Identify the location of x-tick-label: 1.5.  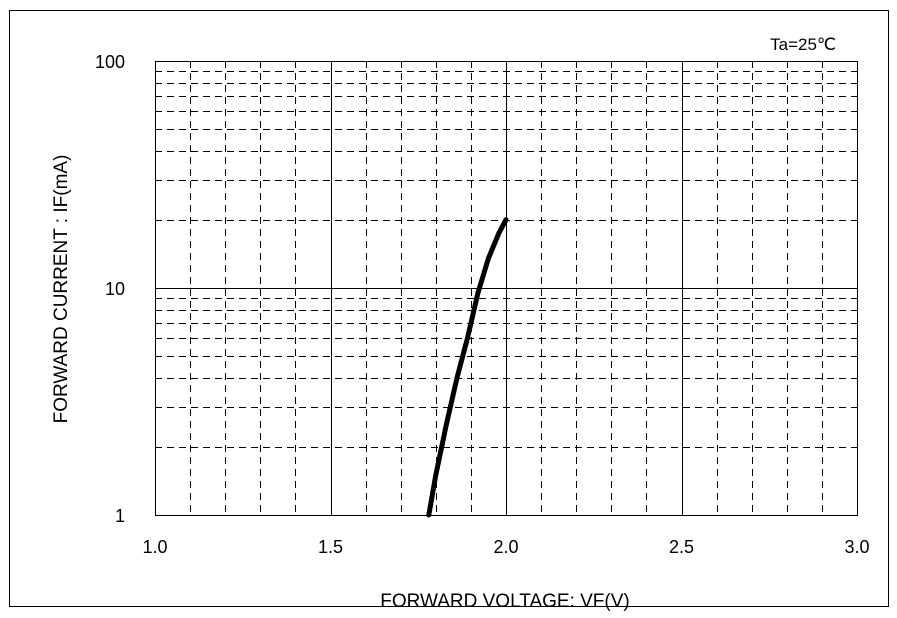
(330, 547).